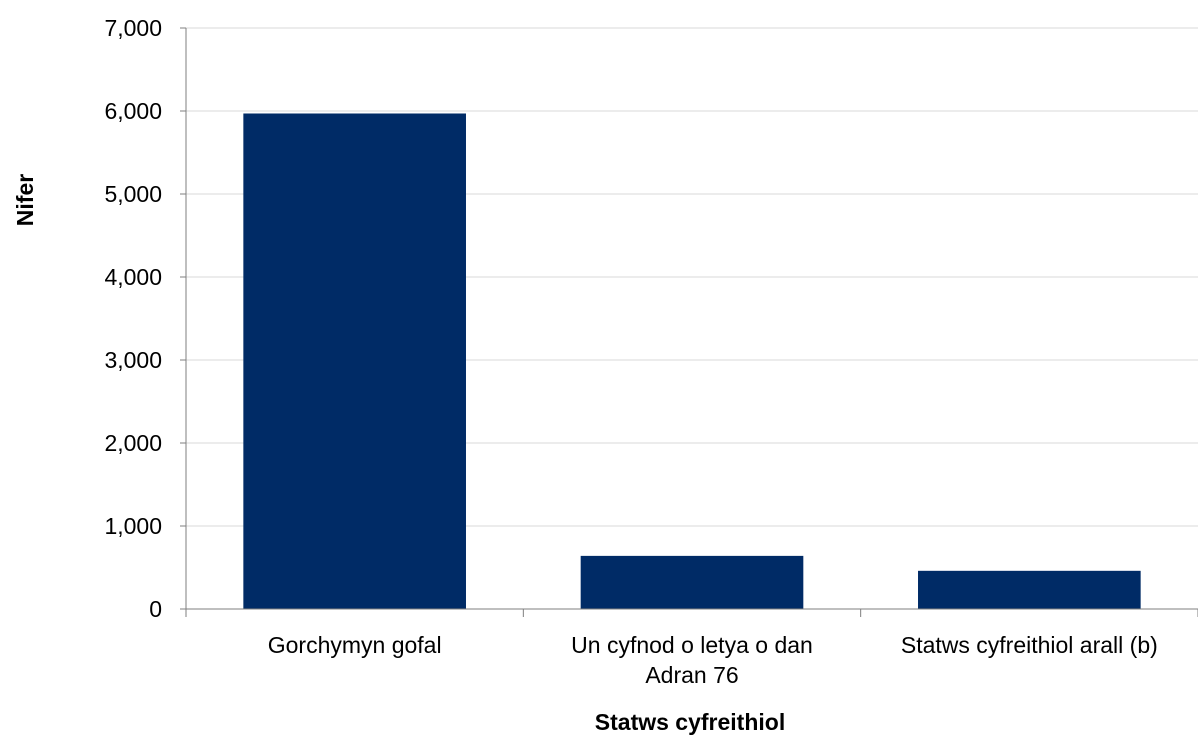 This screenshot has width=1198, height=739. Describe the element at coordinates (133, 194) in the screenshot. I see `y-tick-label: 5,000` at that location.